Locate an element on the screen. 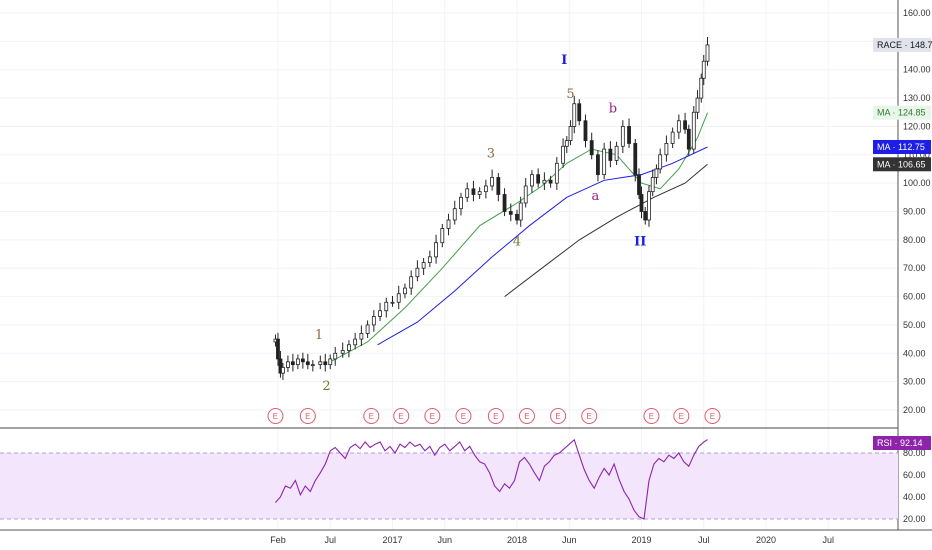 The image size is (932, 550). wave-label-2: 2 is located at coordinates (326, 386).